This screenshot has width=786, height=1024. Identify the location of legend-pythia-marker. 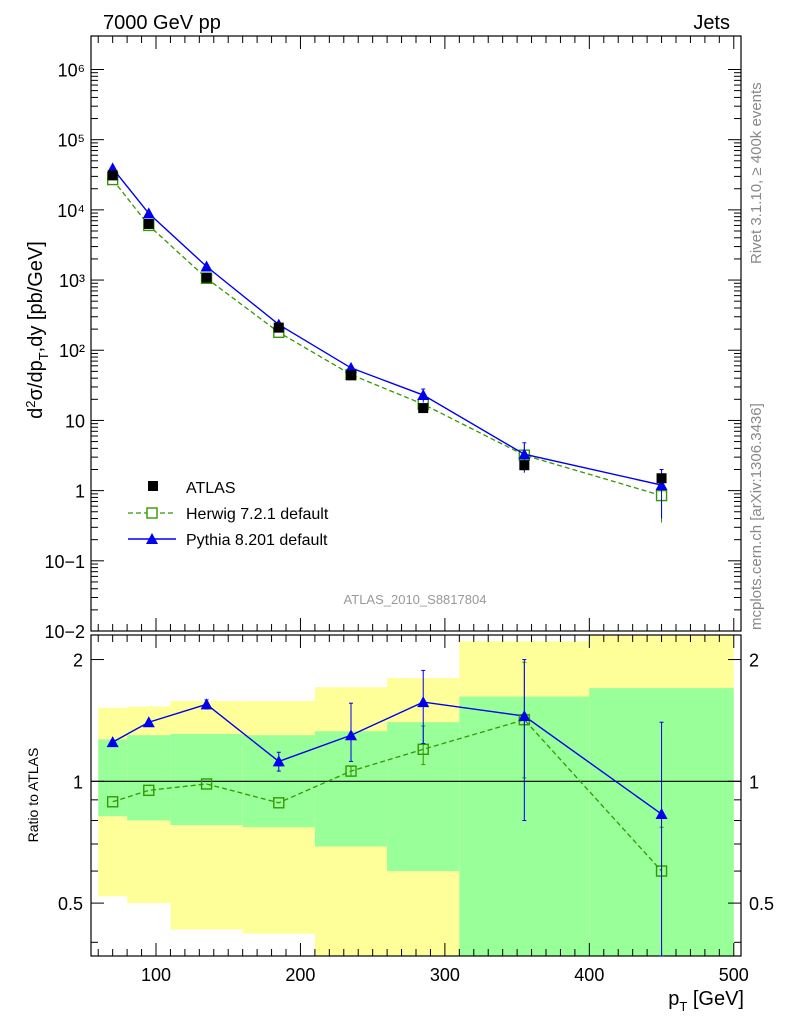
(152, 538).